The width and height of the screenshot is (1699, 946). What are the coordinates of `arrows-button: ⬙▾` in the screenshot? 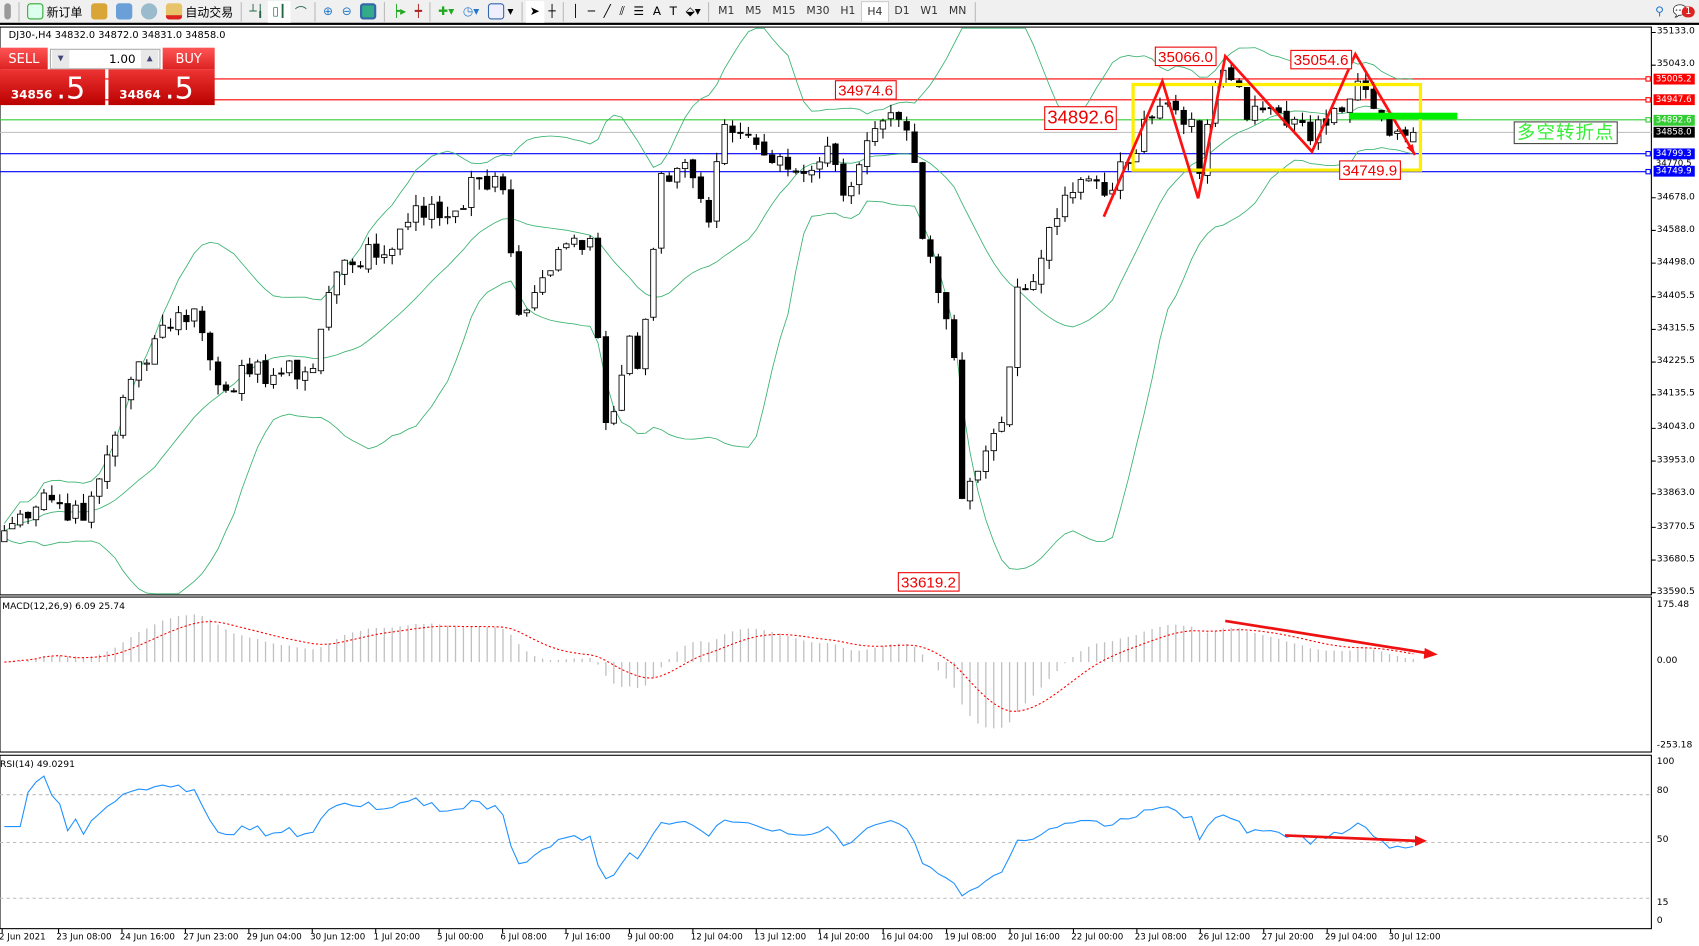 It's located at (693, 12).